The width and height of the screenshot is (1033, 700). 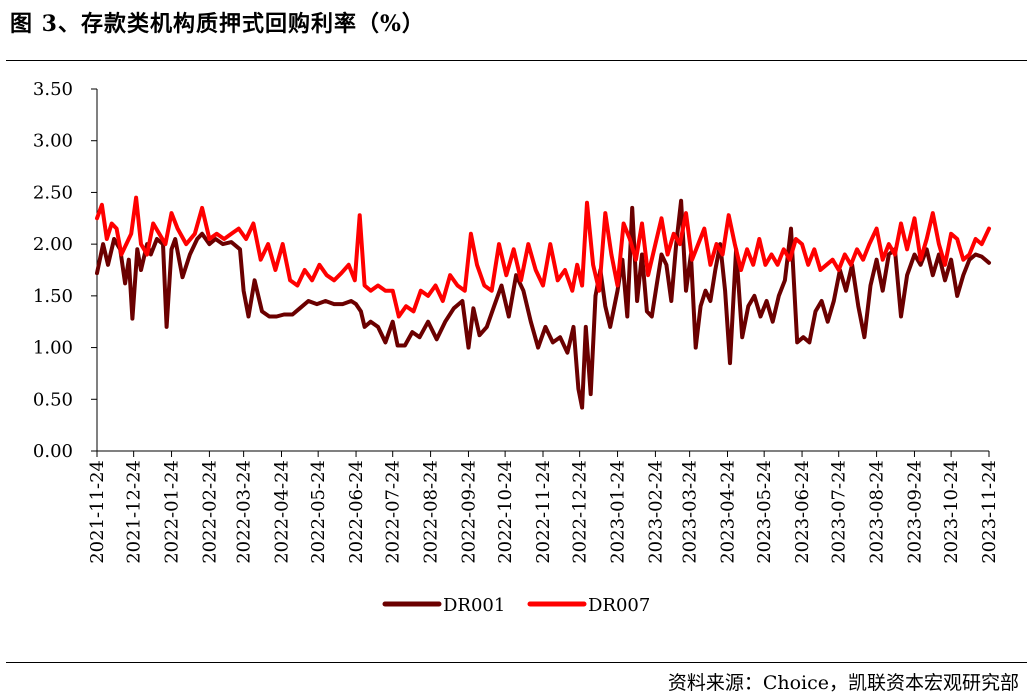 I want to click on chart-title: 图 3、存款类机构质押式回购利率（%）, so click(x=217, y=24).